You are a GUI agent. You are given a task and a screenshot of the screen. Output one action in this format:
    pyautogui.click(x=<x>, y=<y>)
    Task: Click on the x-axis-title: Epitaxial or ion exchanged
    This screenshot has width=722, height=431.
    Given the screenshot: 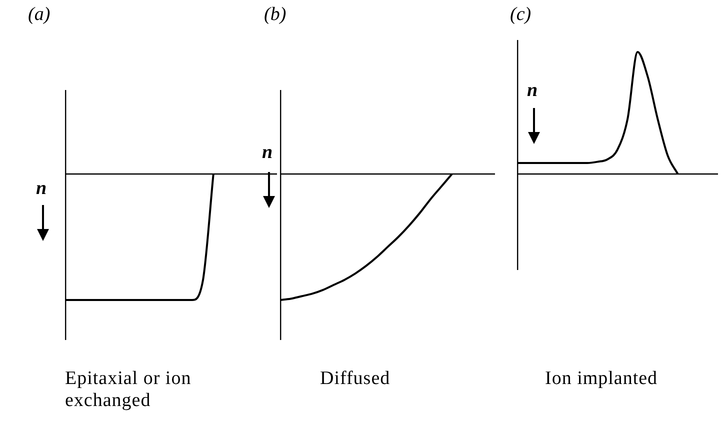 What is the action you would take?
    pyautogui.click(x=128, y=390)
    